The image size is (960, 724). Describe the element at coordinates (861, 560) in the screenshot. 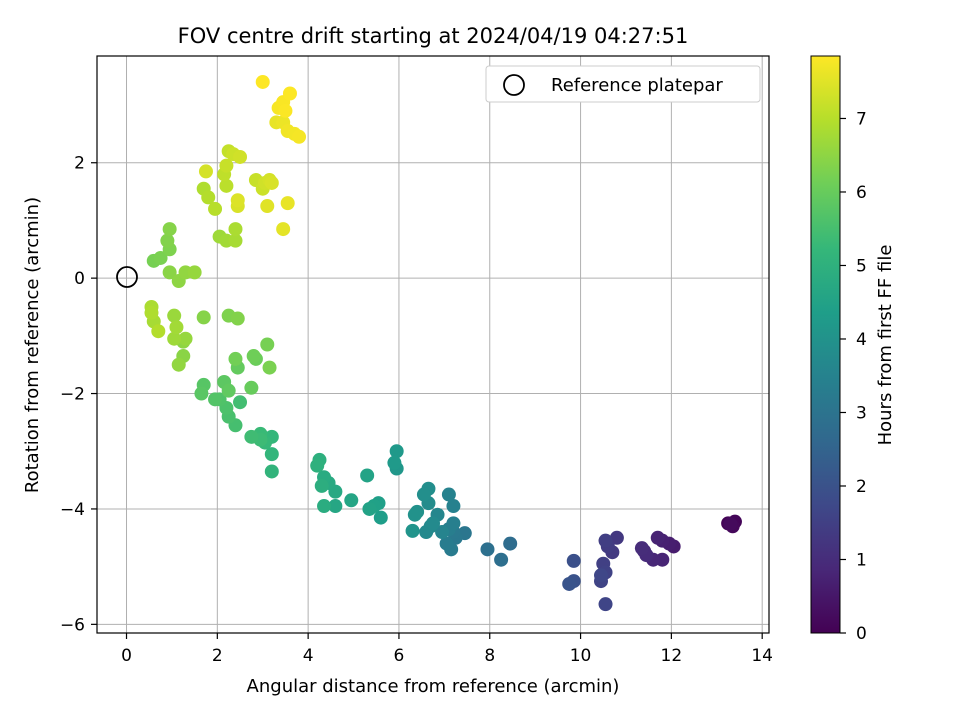

I see `colorbar-tick-label: 1` at that location.